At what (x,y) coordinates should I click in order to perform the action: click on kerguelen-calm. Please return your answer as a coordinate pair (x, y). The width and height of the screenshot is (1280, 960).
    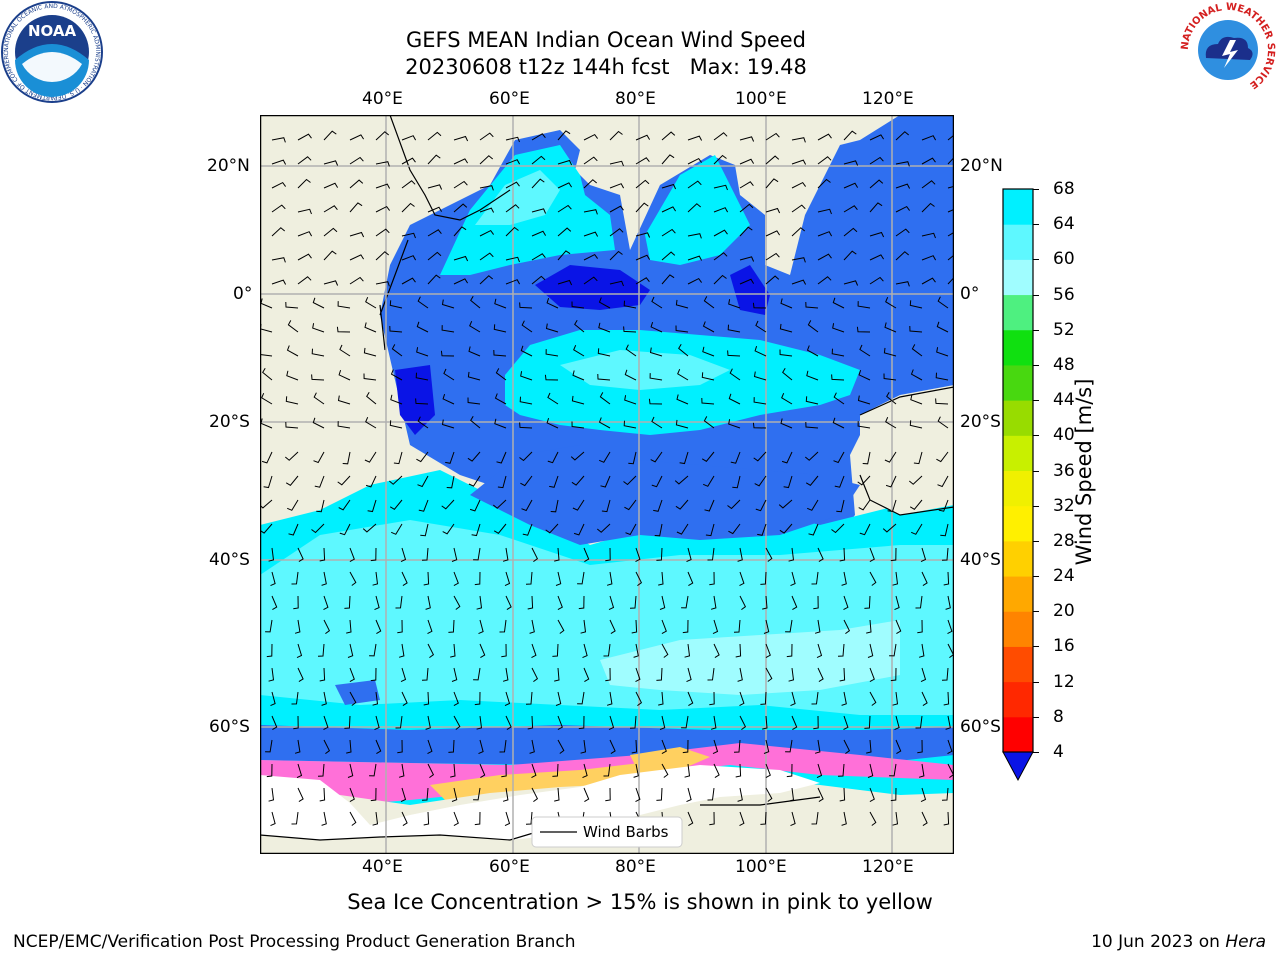
    Looking at the image, I should click on (357, 692).